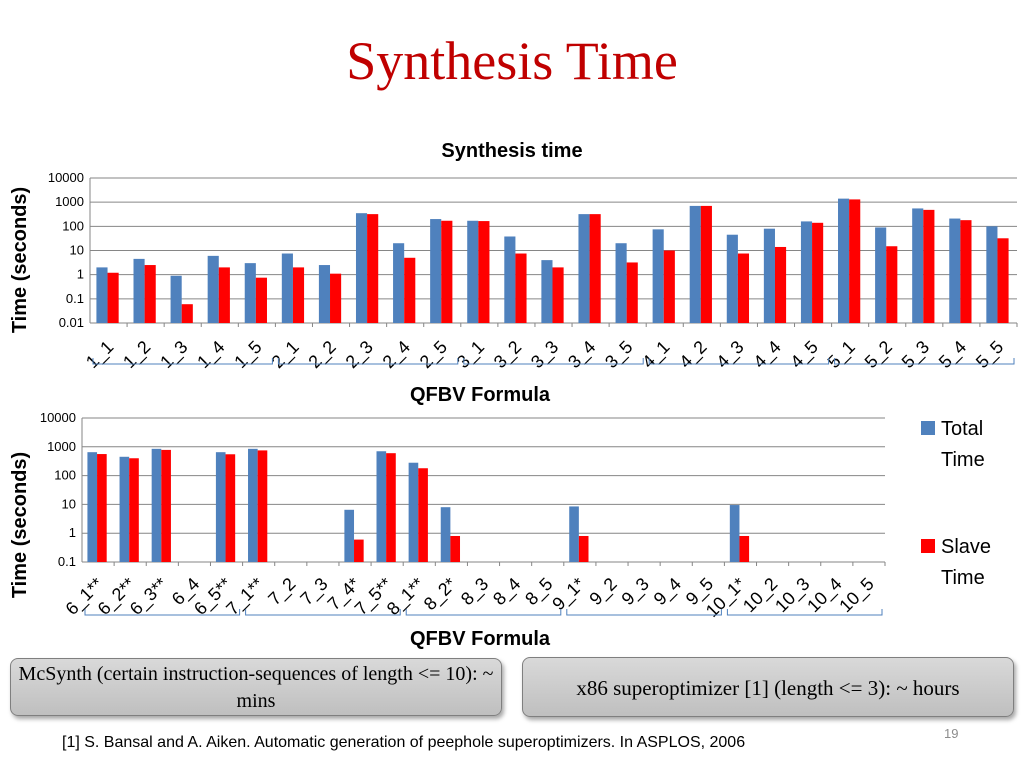 The width and height of the screenshot is (1024, 768). Describe the element at coordinates (856, 595) in the screenshot. I see `x-tick-label: 10_5` at that location.